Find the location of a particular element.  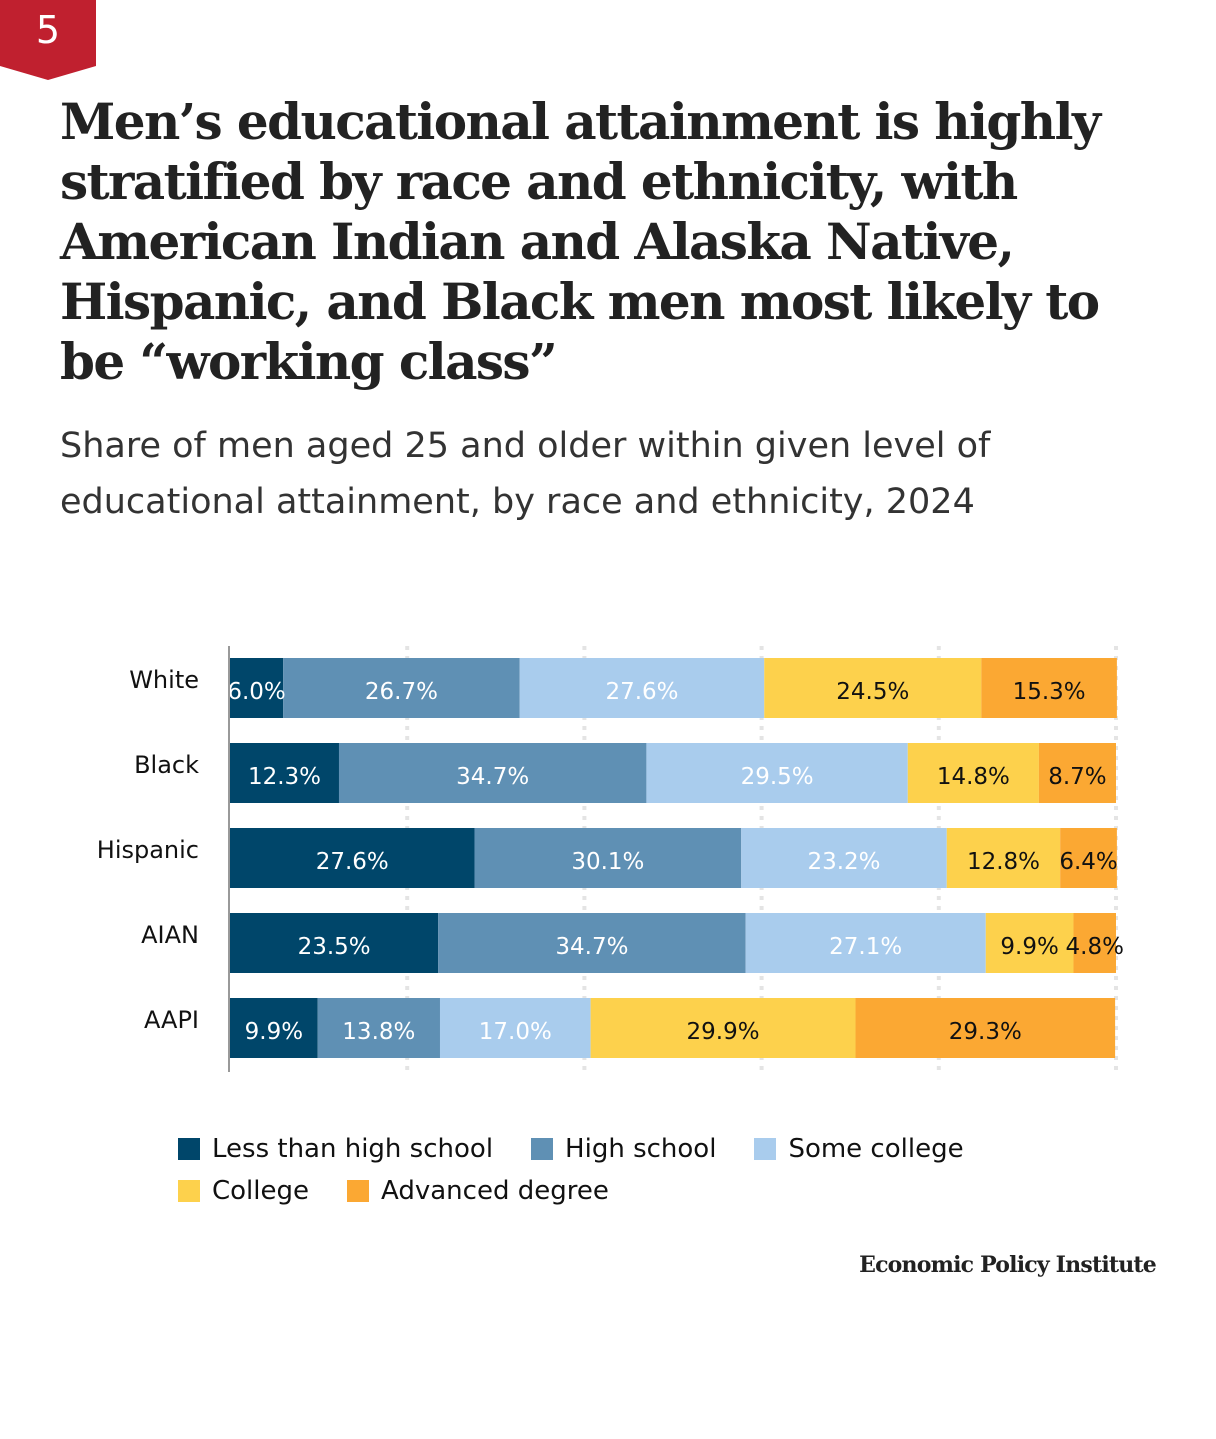

legend-label: Advanced degree is located at coordinates (495, 1191).